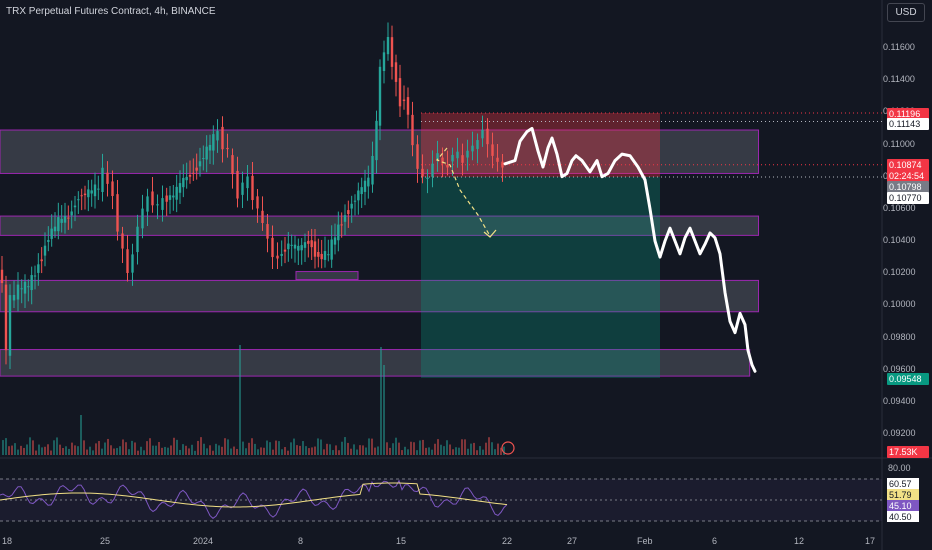 This screenshot has height=550, width=932. I want to click on replay-icon, so click(508, 448).